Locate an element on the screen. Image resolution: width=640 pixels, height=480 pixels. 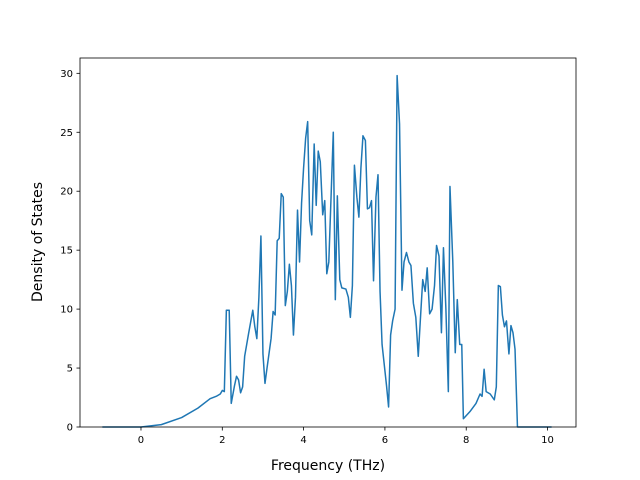
x-tick-label: 4 is located at coordinates (303, 440).